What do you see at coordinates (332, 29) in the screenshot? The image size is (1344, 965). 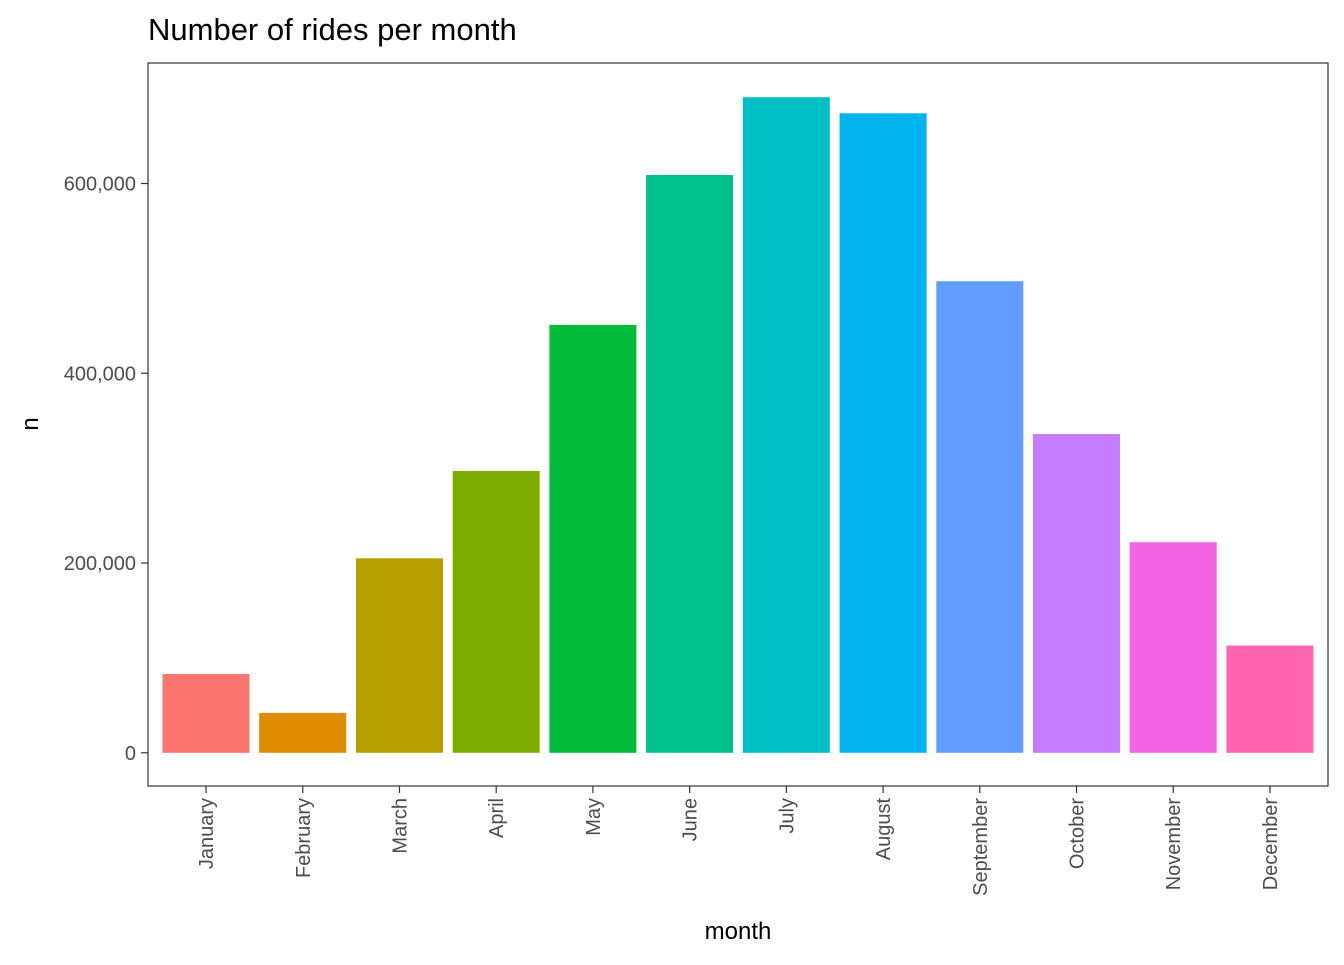 I see `chart-title: Number of rides per month` at bounding box center [332, 29].